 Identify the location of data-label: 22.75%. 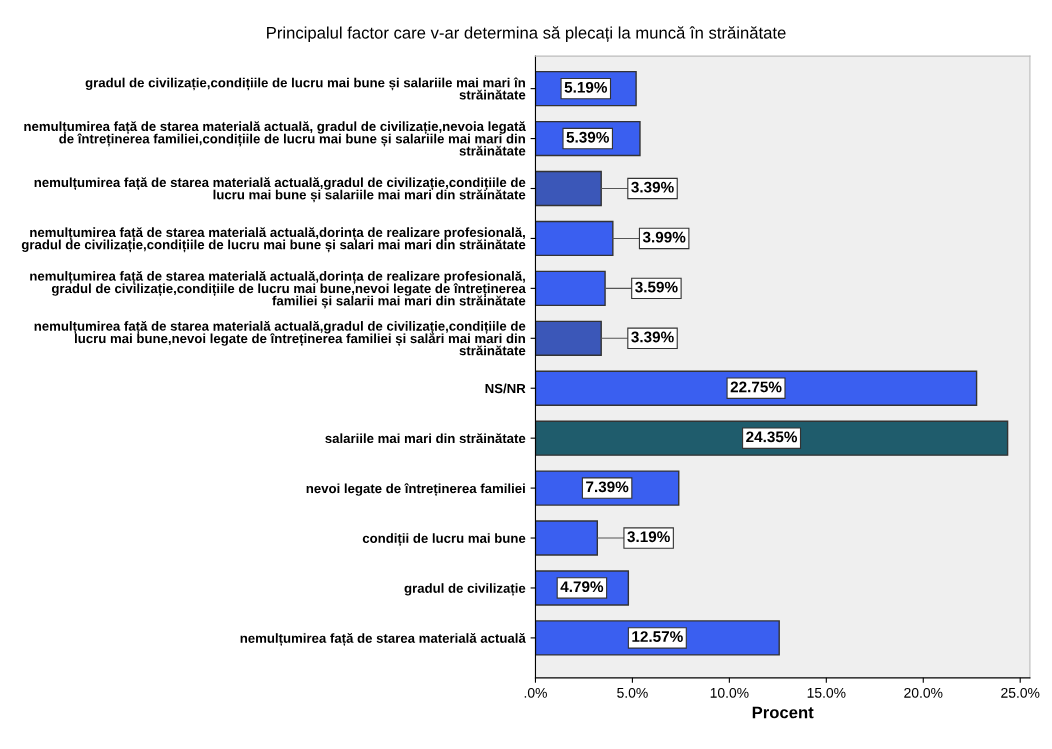
(756, 387).